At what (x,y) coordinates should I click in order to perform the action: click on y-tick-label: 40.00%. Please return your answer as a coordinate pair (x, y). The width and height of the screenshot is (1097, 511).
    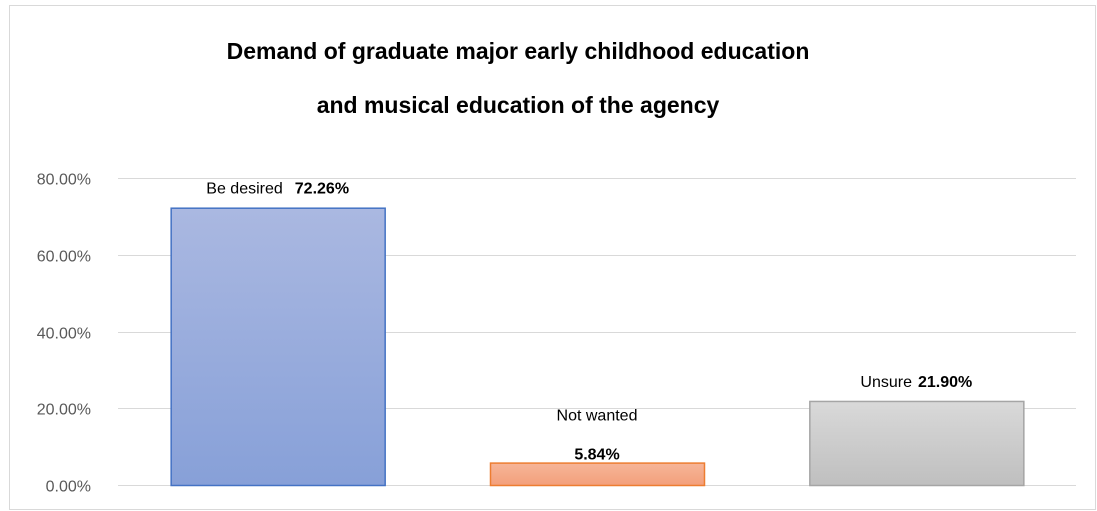
    Looking at the image, I should click on (64, 334).